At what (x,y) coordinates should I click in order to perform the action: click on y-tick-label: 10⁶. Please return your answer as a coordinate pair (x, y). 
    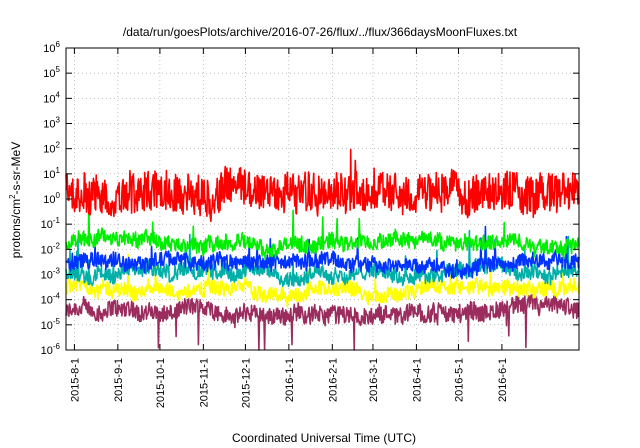
    Looking at the image, I should click on (51, 47).